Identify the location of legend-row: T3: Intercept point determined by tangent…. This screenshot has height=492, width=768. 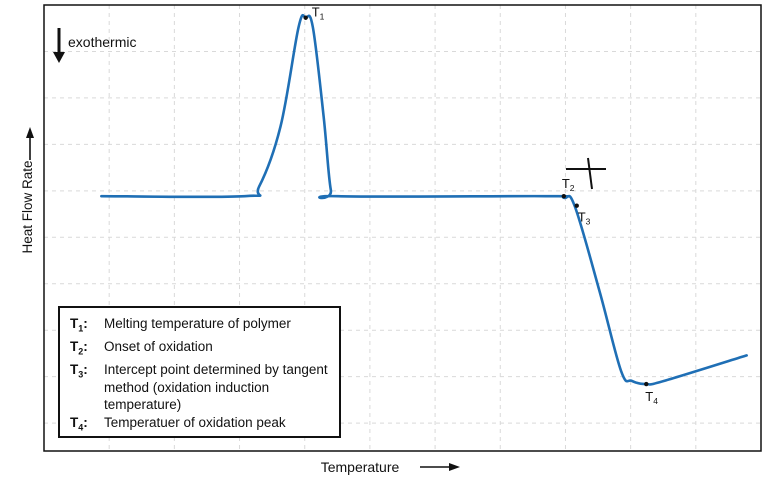
(200, 387).